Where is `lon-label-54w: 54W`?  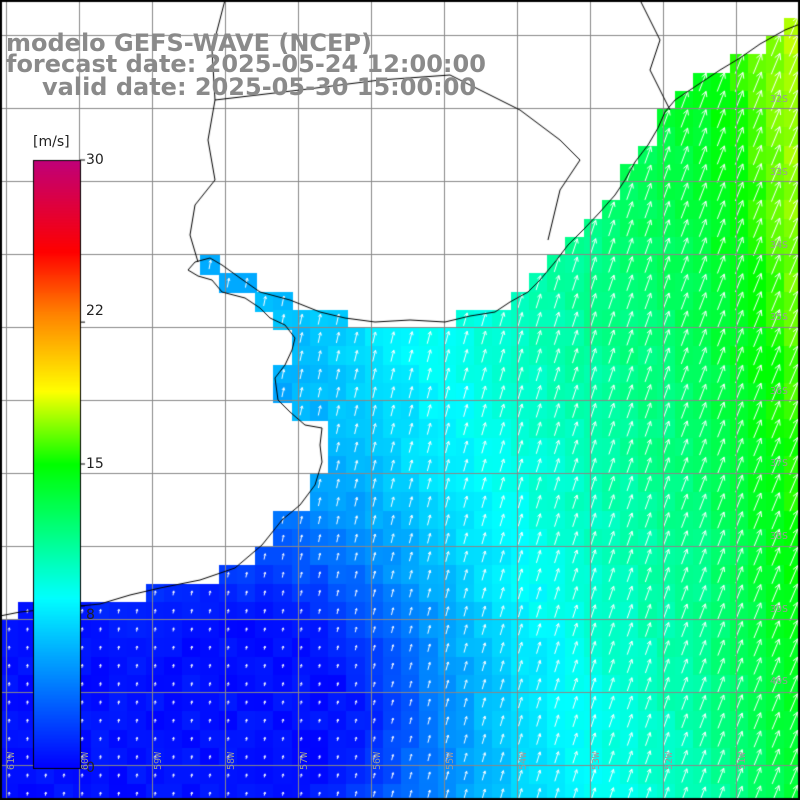 lon-label-54w: 54W is located at coordinates (523, 760).